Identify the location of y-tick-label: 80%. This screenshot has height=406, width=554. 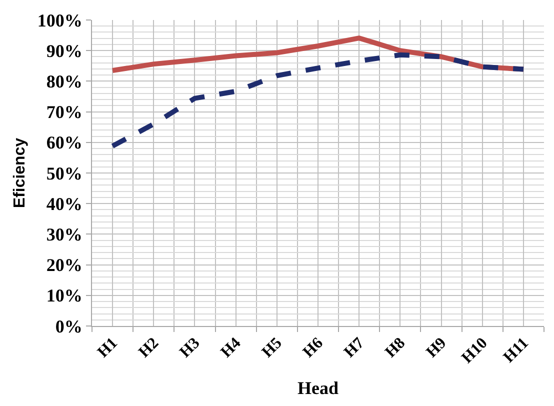
(64, 82).